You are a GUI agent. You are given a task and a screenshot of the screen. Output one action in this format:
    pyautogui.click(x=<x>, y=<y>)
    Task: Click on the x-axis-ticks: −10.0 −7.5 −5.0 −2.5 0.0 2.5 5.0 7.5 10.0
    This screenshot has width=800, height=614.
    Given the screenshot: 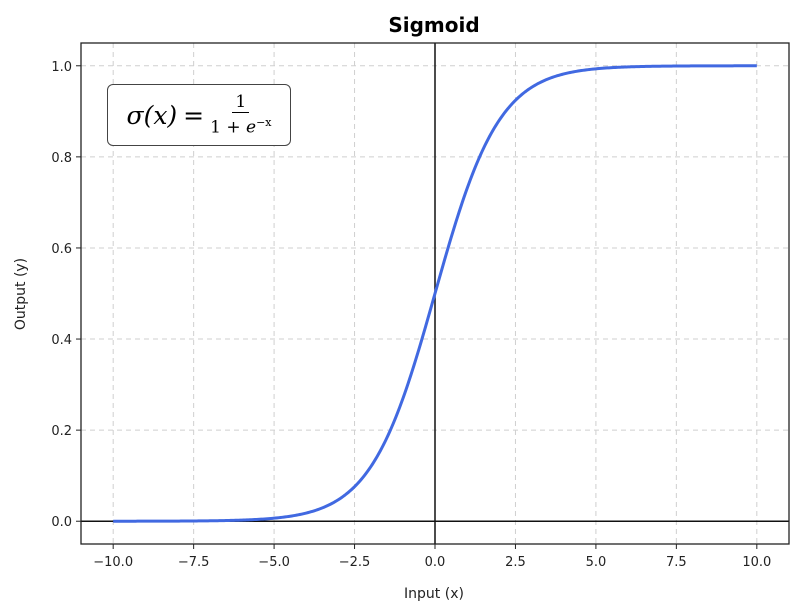 What is the action you would take?
    pyautogui.click(x=432, y=557)
    